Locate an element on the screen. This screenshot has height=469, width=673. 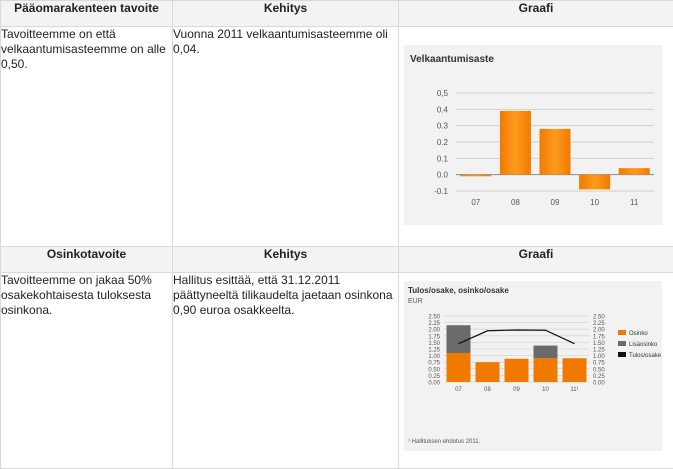
chart-title: Tulos/osake, osinko/osake is located at coordinates (458, 290).